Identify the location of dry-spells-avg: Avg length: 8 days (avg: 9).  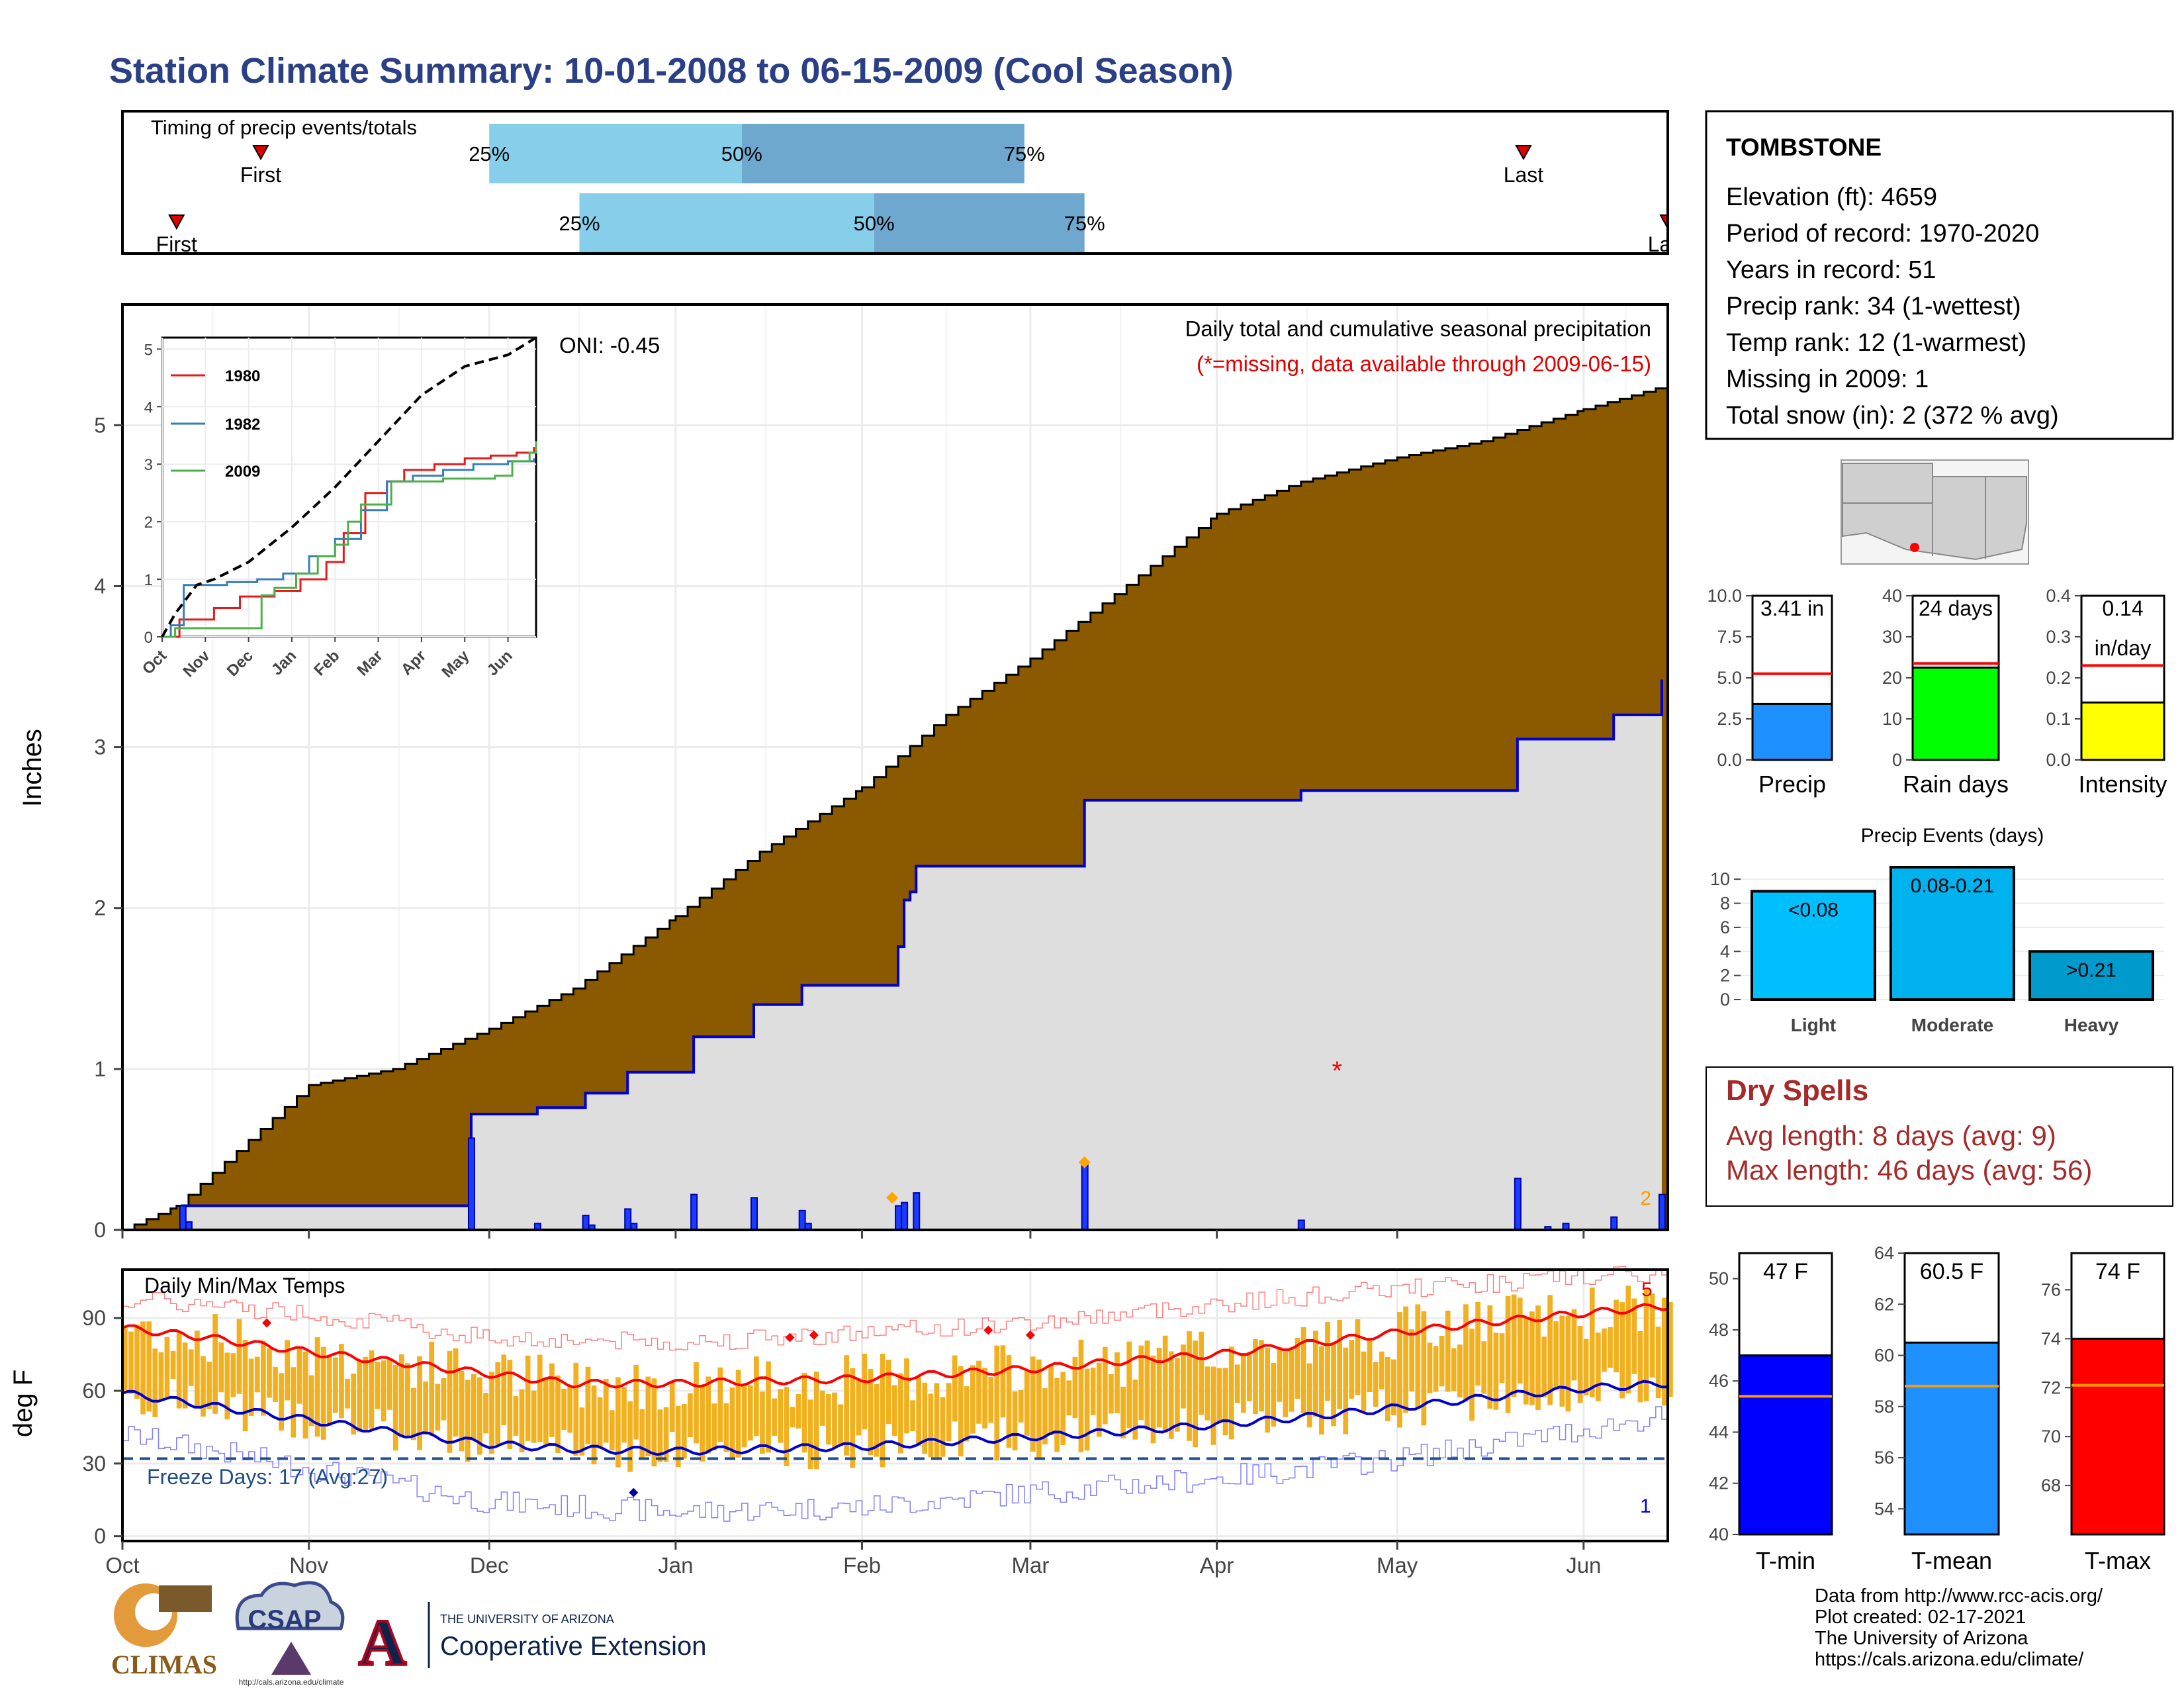
(1891, 1135).